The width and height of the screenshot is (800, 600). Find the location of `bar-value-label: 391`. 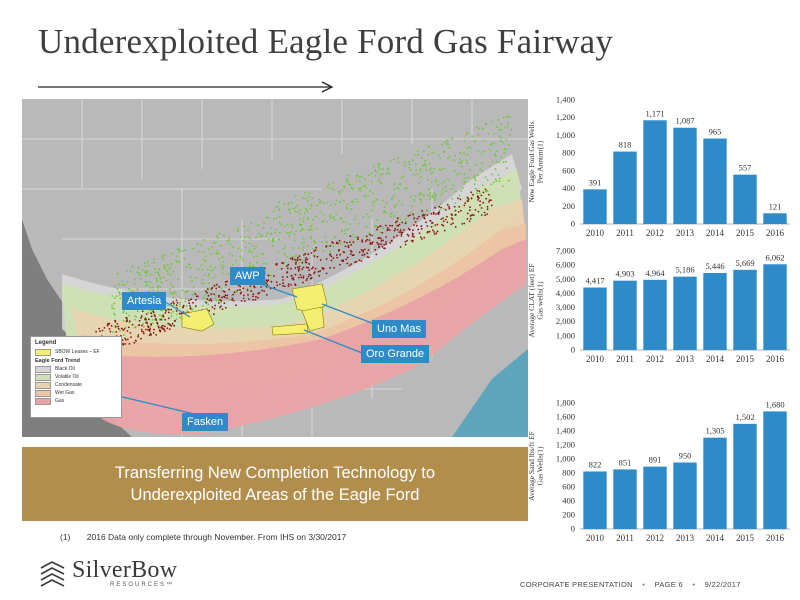

bar-value-label: 391 is located at coordinates (595, 182).